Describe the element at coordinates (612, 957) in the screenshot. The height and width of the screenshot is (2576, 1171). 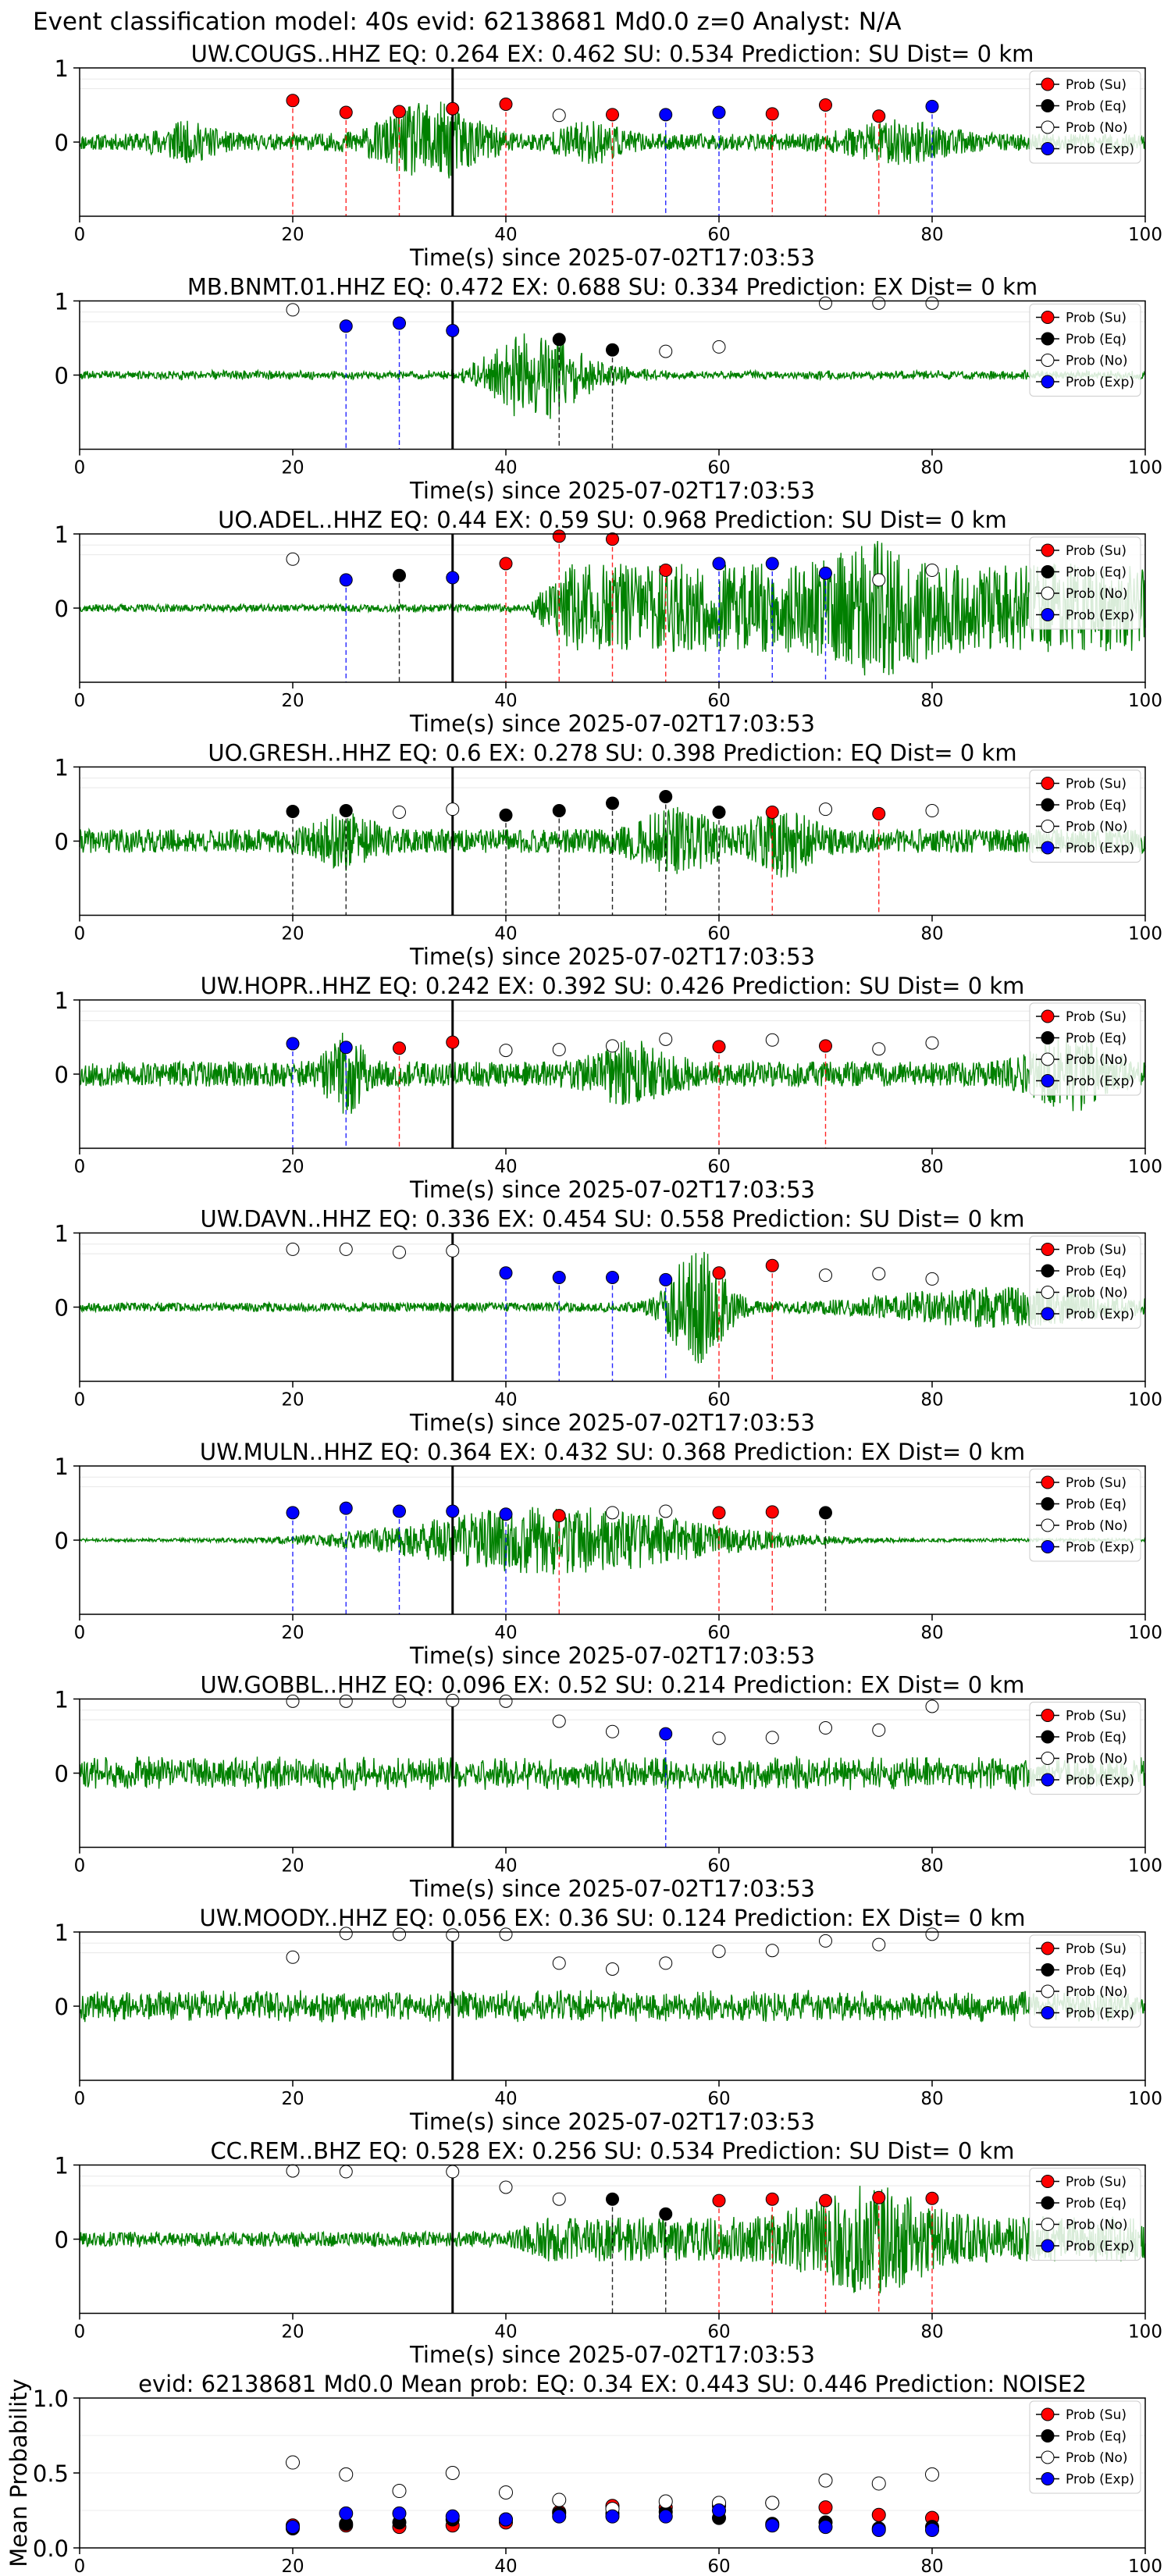
I see `x-axis-label: Time(s) since 2025-07-02T17:03:53` at that location.